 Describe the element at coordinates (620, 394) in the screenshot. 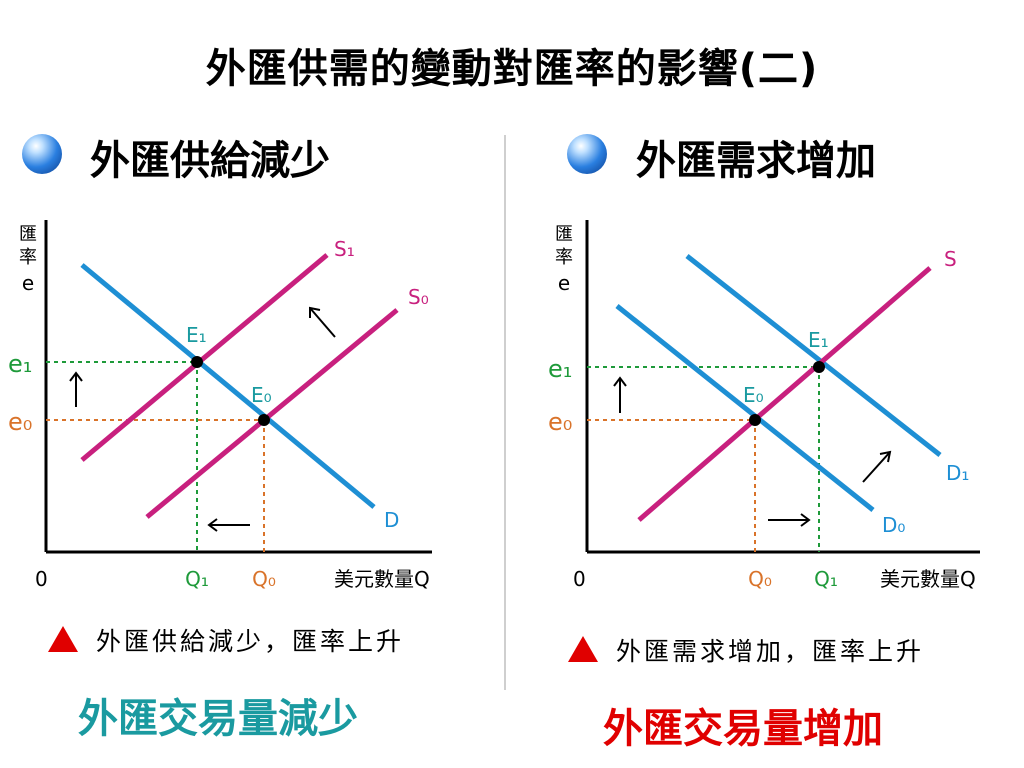

I see `right-price-up-arrow` at that location.